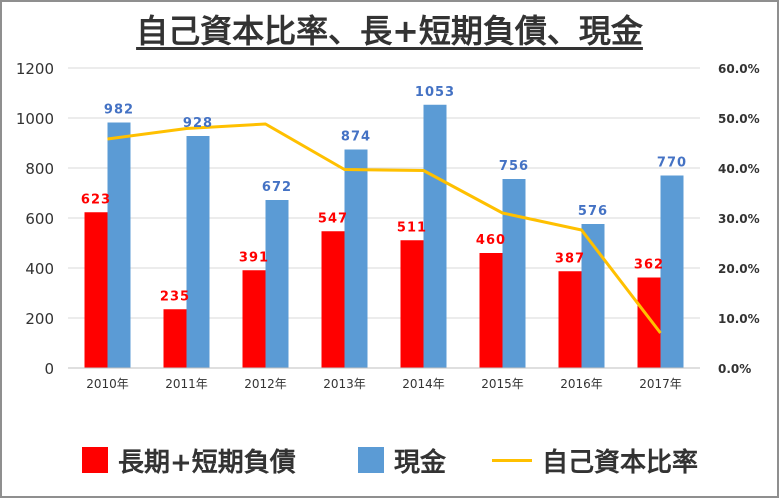  What do you see at coordinates (96, 199) in the screenshot?
I see `data-label: 623` at bounding box center [96, 199].